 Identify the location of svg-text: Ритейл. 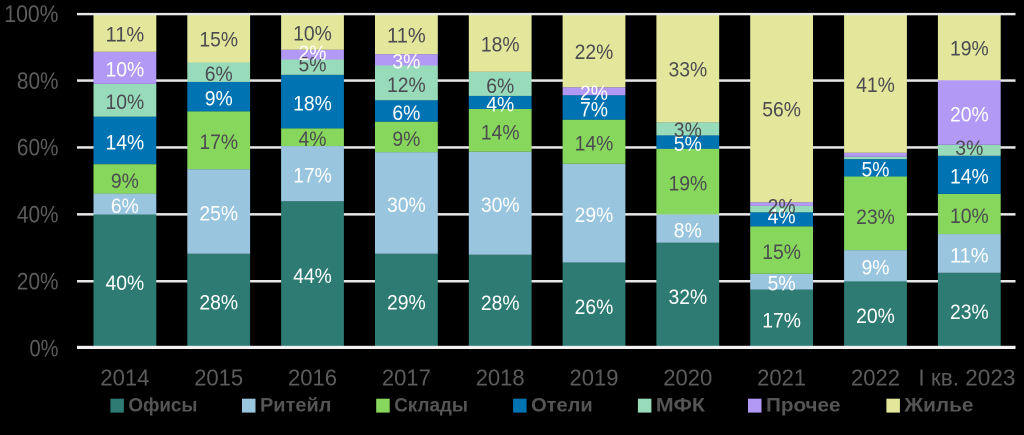
(295, 406).